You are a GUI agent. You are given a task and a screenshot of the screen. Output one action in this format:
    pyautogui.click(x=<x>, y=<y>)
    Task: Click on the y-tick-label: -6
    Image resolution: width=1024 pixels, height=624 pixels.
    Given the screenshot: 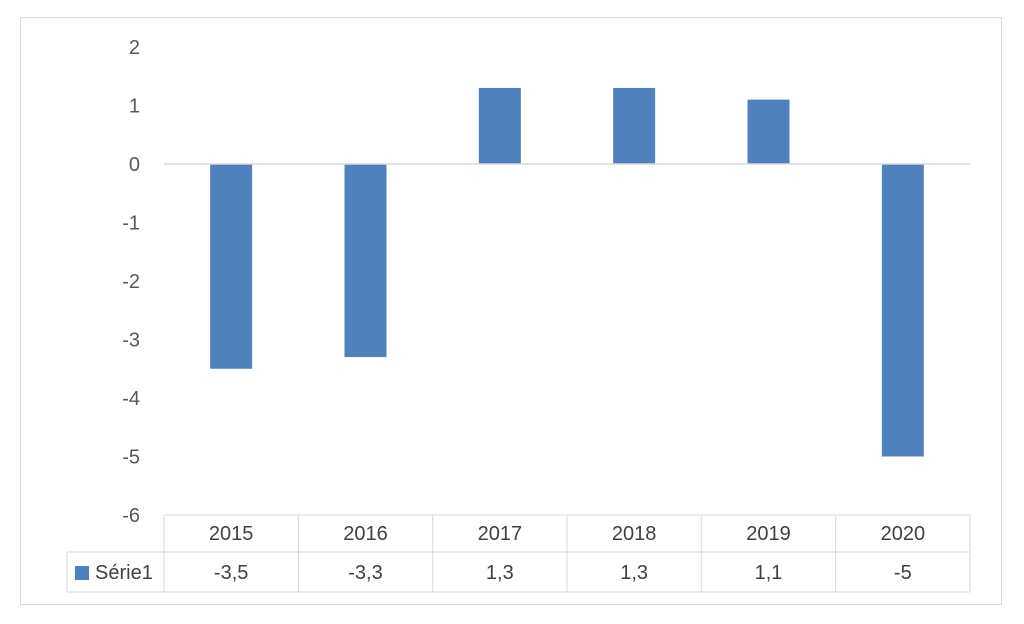 What is the action you would take?
    pyautogui.click(x=131, y=516)
    